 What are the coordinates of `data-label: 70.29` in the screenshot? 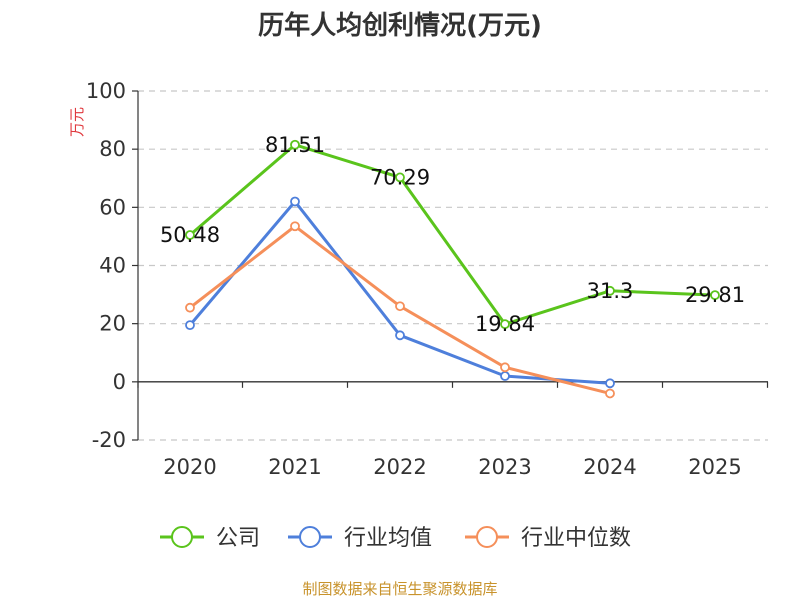 It's located at (400, 177).